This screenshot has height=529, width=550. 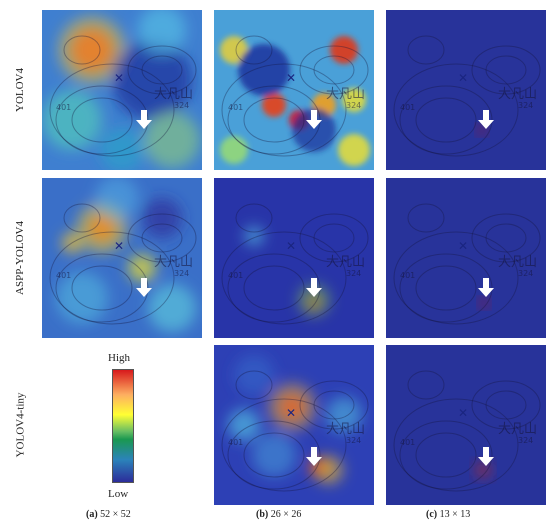 I want to click on colorbar, so click(x=123, y=426).